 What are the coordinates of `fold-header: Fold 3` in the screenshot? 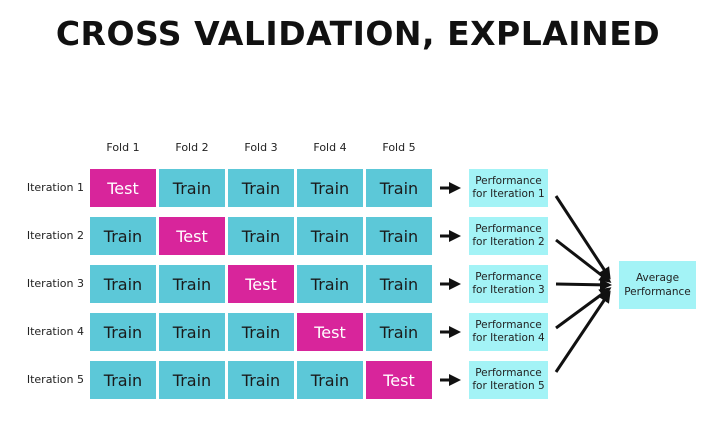 It's located at (261, 147).